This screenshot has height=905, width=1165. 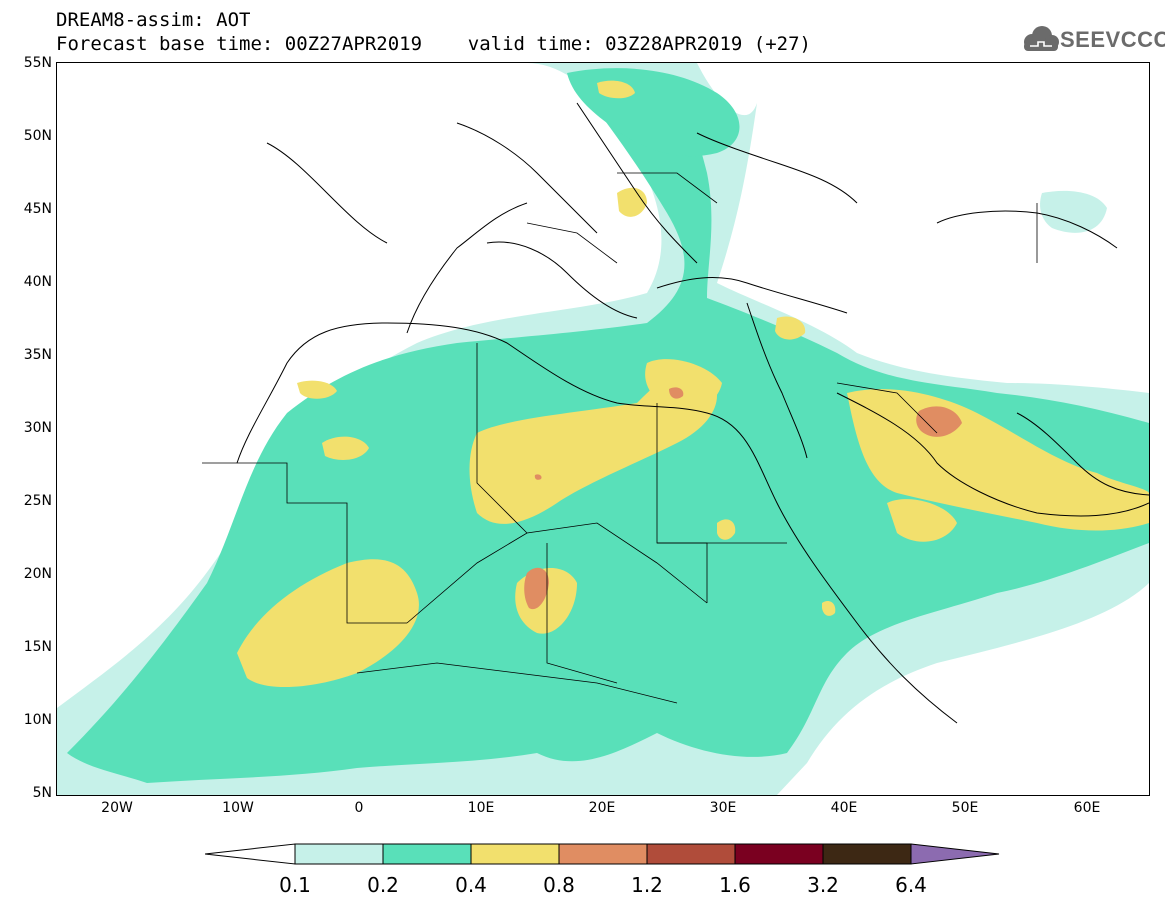 I want to click on lon-label: 10E, so click(x=481, y=808).